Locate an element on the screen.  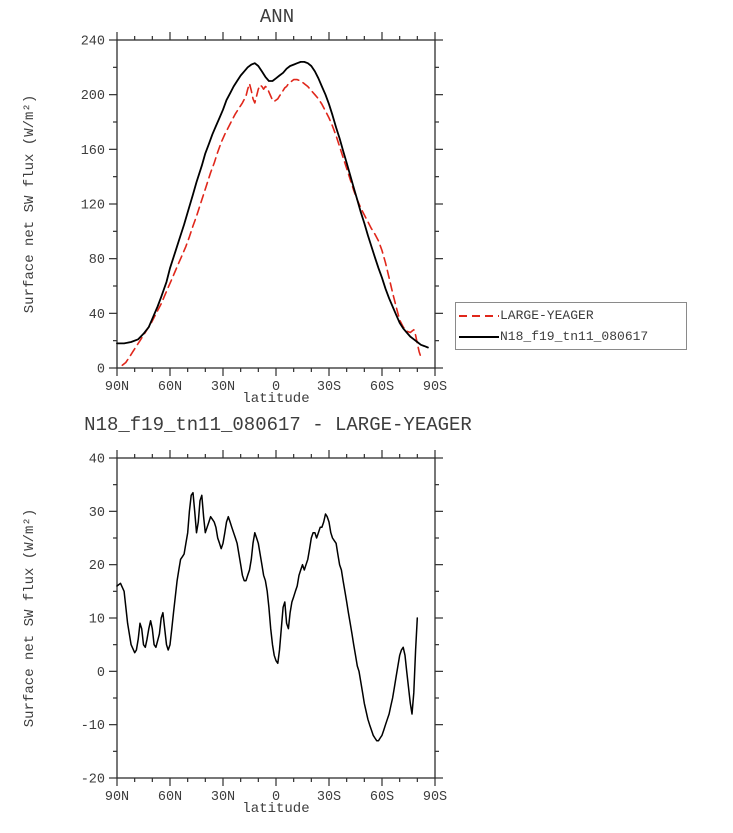
bottom-chart-title: N18_f19_tn11_080617 - LARGE-YEAGER is located at coordinates (278, 425).